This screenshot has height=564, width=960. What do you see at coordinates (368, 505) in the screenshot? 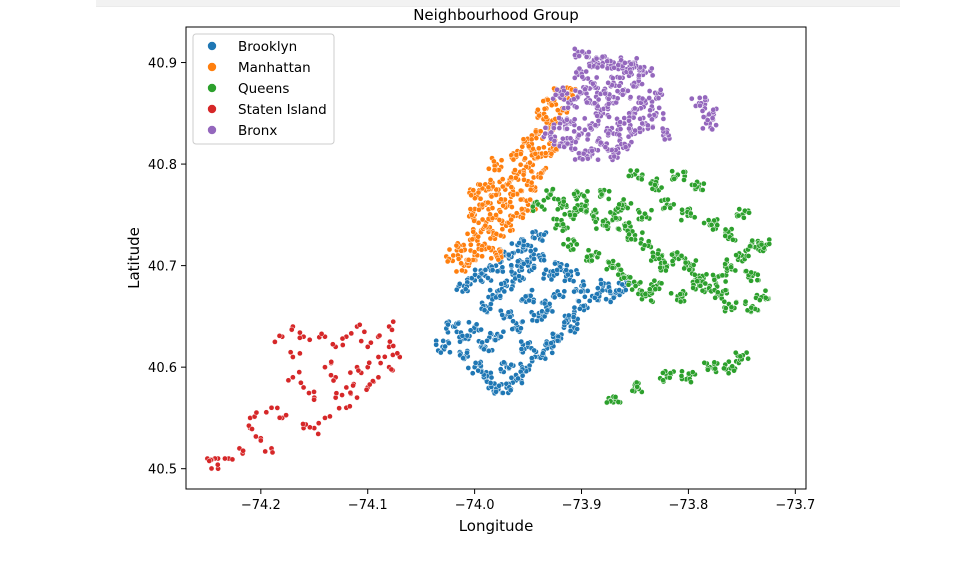
I see `x-tick-label: −74.1` at bounding box center [368, 505].